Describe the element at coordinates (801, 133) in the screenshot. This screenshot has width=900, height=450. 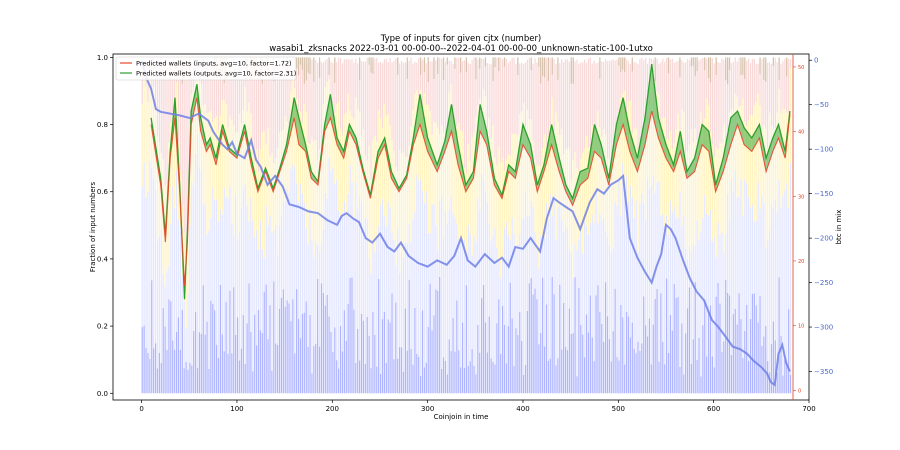
I see `red-tick-label: 40` at that location.